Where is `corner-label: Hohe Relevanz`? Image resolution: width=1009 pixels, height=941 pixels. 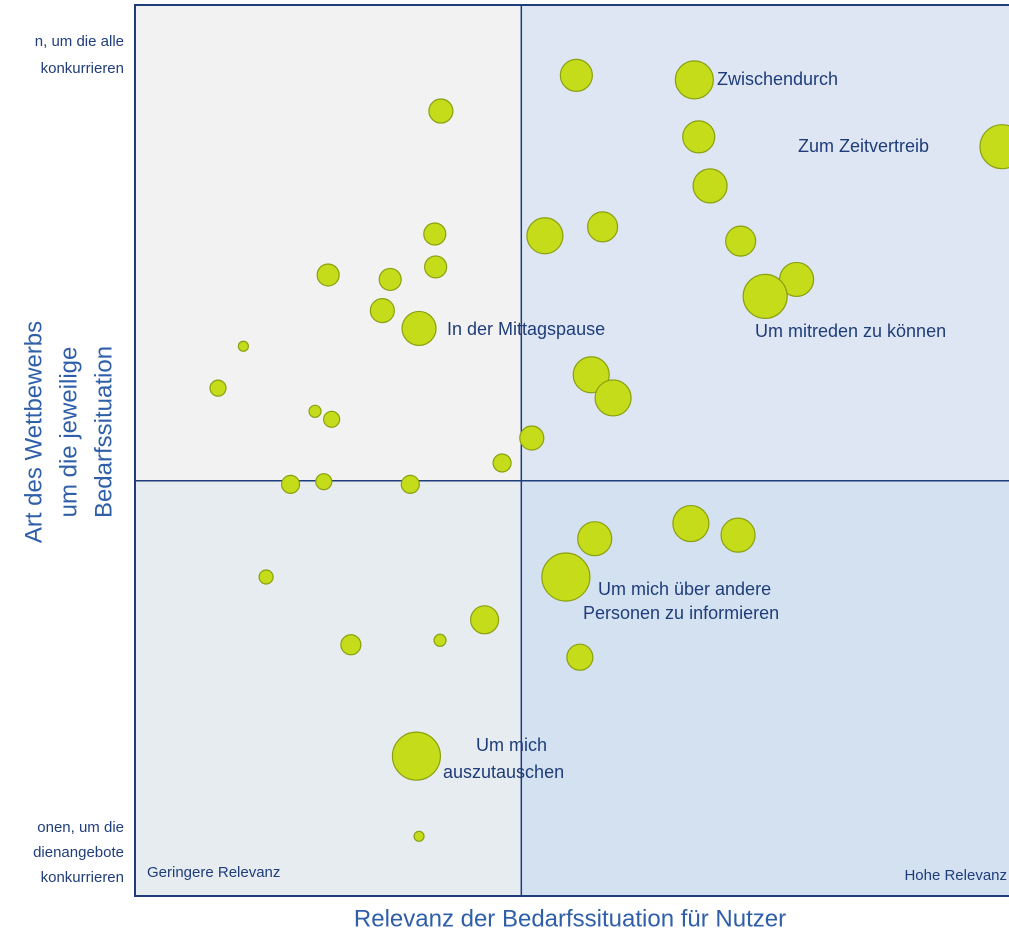
corner-label: Hohe Relevanz is located at coordinates (955, 875).